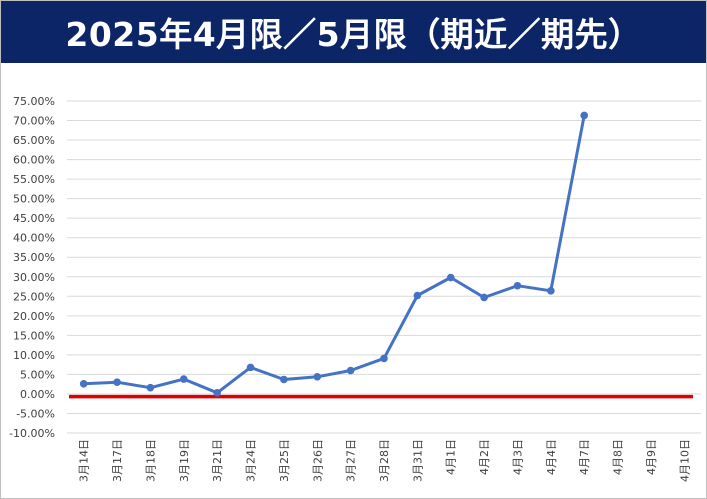  Describe the element at coordinates (584, 457) in the screenshot. I see `x-tick-label: 4月7日` at that location.